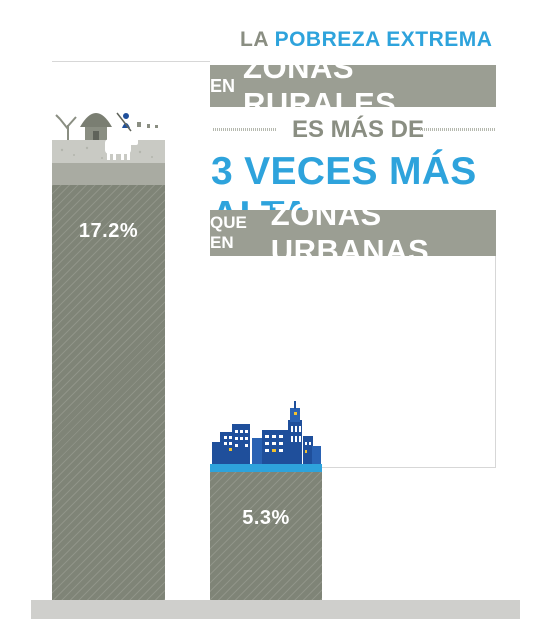 The height and width of the screenshot is (634, 550). Describe the element at coordinates (266, 518) in the screenshot. I see `bar-label-urban: 5.3%` at that location.